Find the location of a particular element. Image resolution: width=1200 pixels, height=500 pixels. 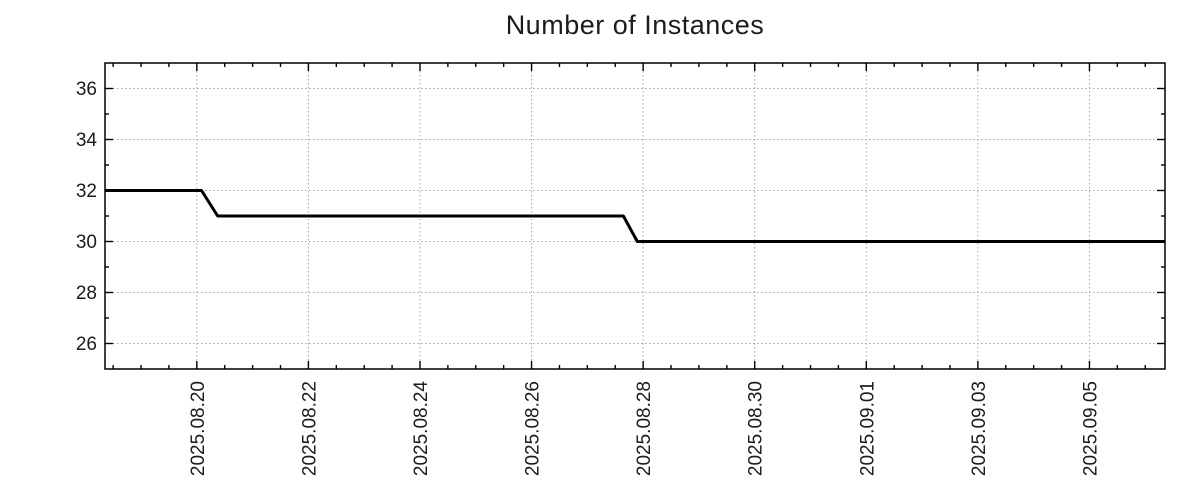

chart-title: Number of Instances is located at coordinates (635, 25).